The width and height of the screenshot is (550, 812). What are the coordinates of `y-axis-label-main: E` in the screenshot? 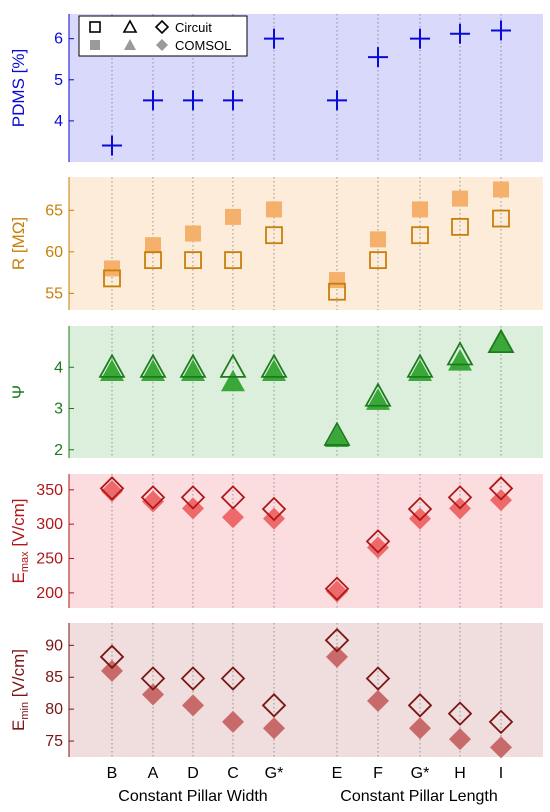 It's located at (18, 577).